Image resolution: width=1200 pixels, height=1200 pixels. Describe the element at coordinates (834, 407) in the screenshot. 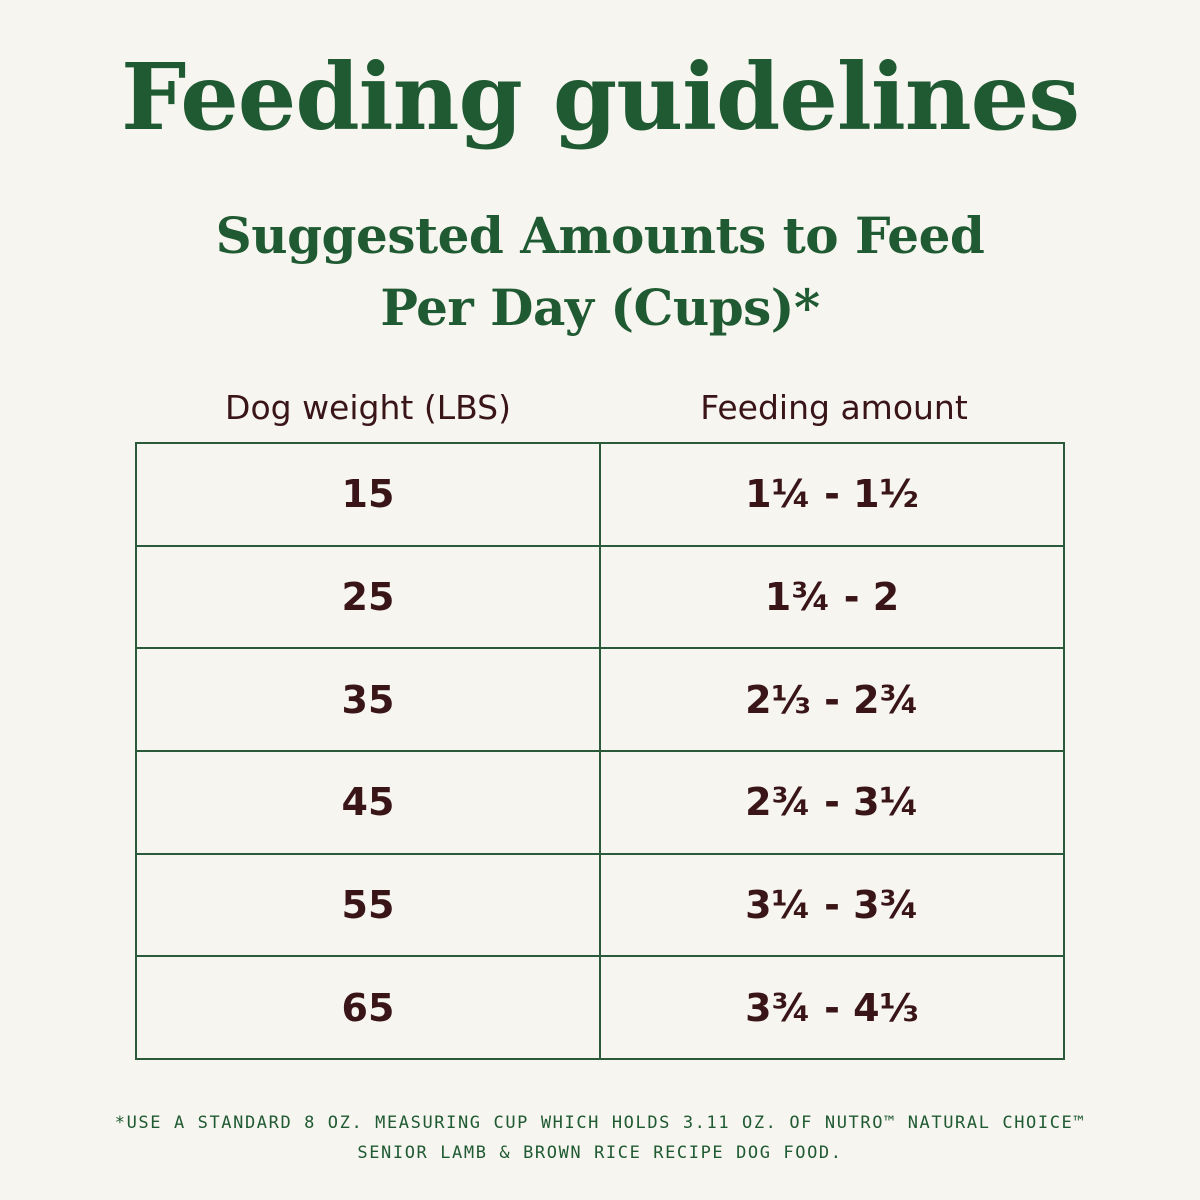

I see `header-feeding-amount: Feeding amount` at that location.